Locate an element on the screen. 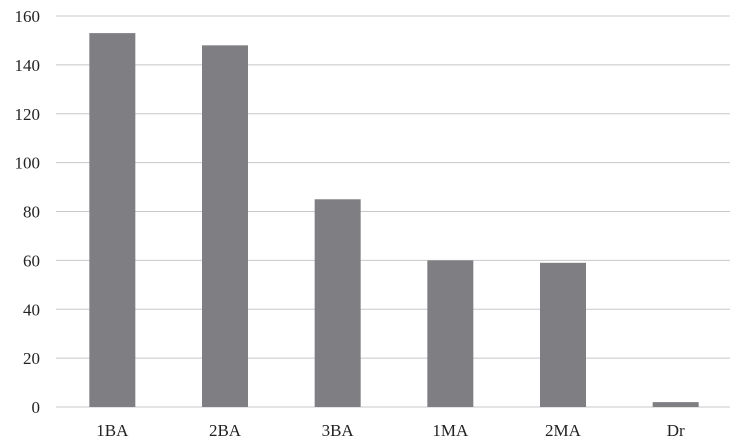 This screenshot has width=730, height=440. x-tick-label: Dr is located at coordinates (676, 430).